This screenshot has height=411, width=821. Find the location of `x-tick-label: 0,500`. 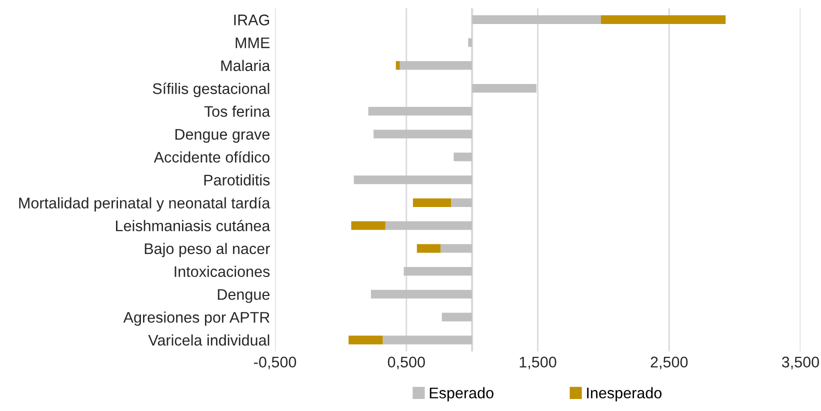

x-tick-label: 0,500 is located at coordinates (406, 363).